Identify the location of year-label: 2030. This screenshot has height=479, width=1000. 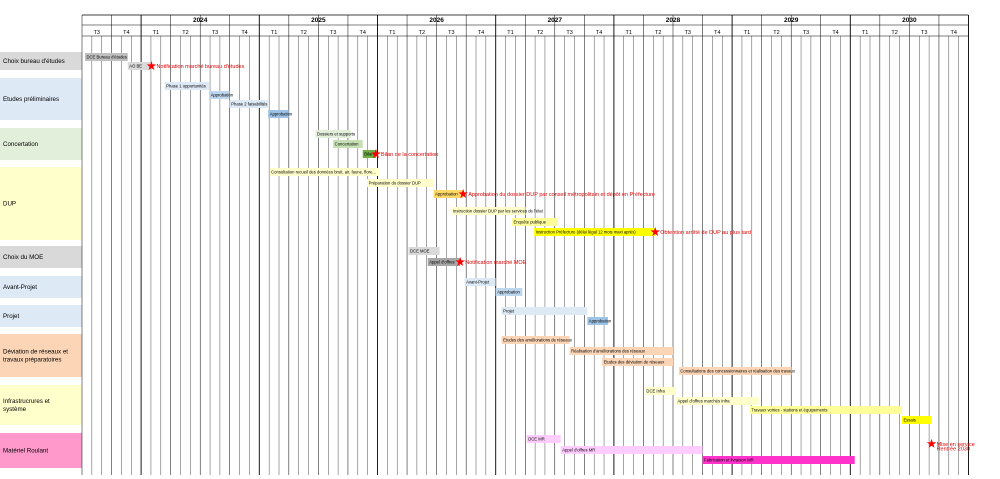
(909, 20).